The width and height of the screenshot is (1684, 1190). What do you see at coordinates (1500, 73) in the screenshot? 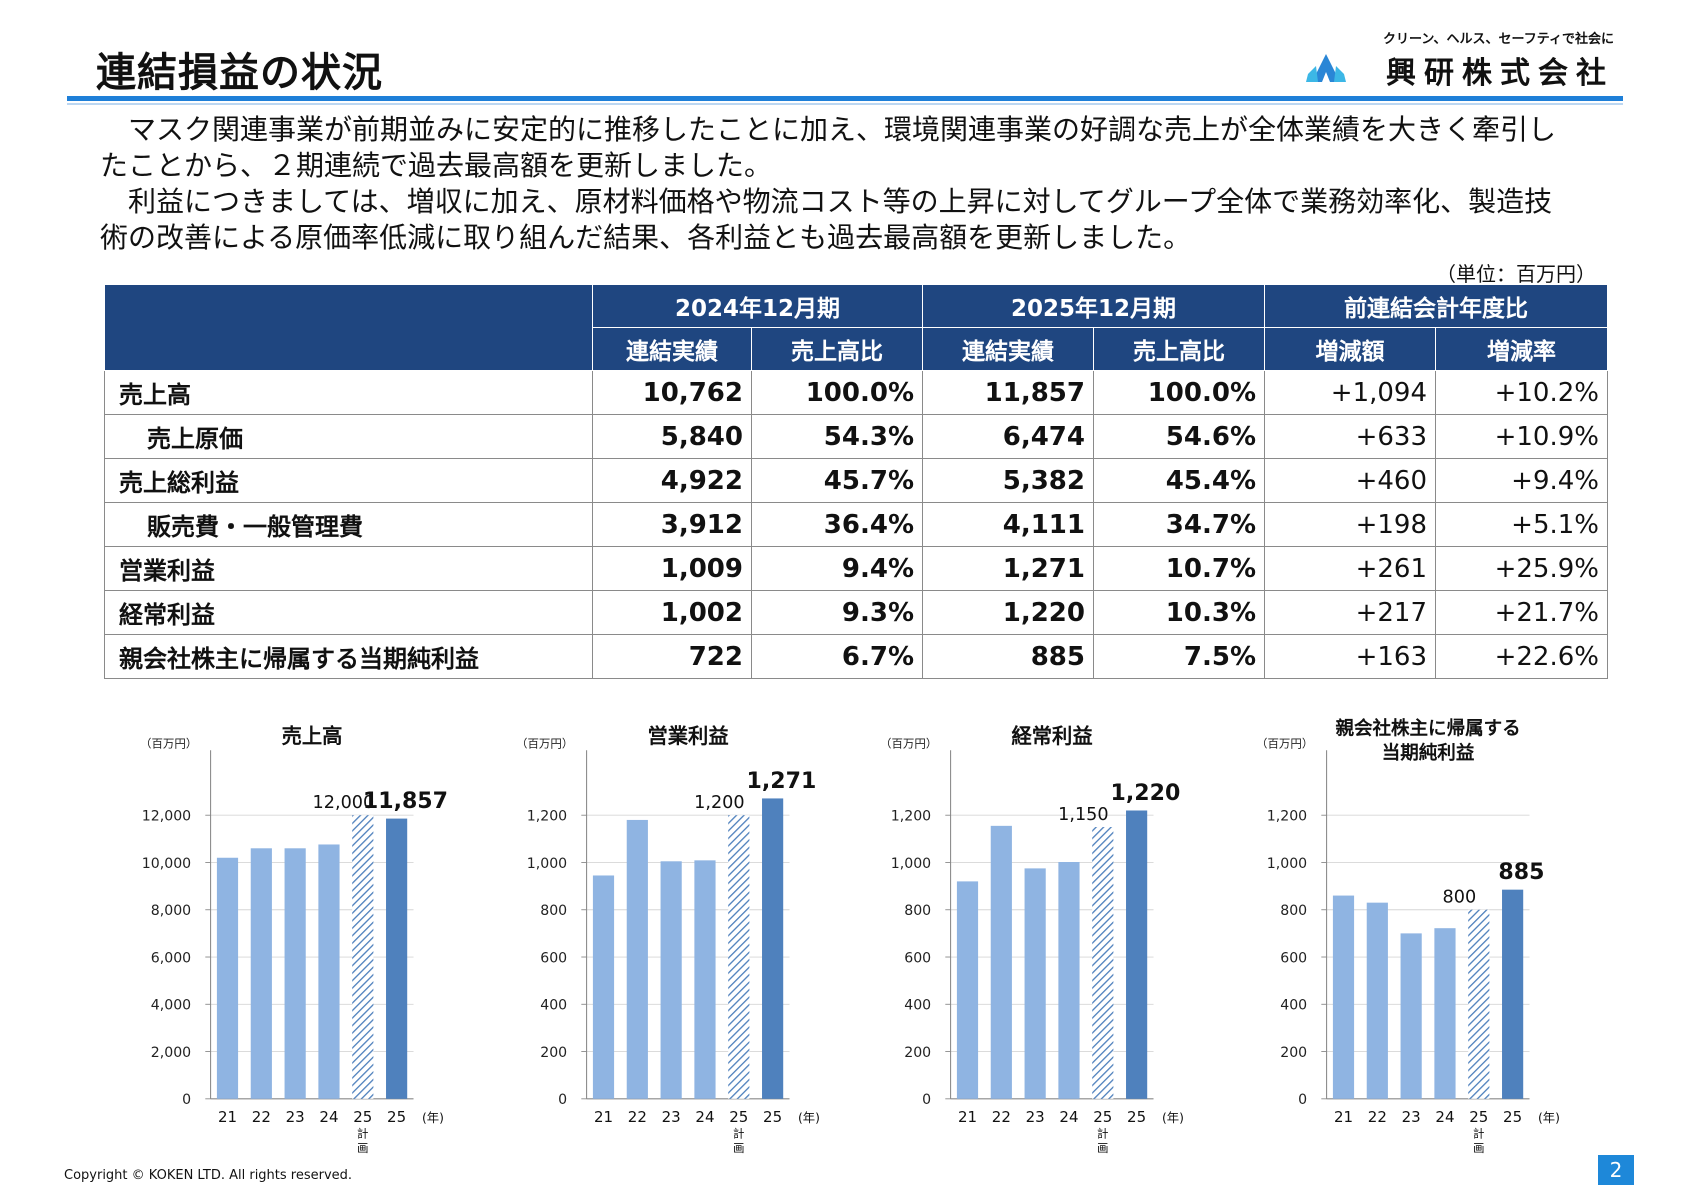
I see `logo-name: 興研株式会社` at bounding box center [1500, 73].